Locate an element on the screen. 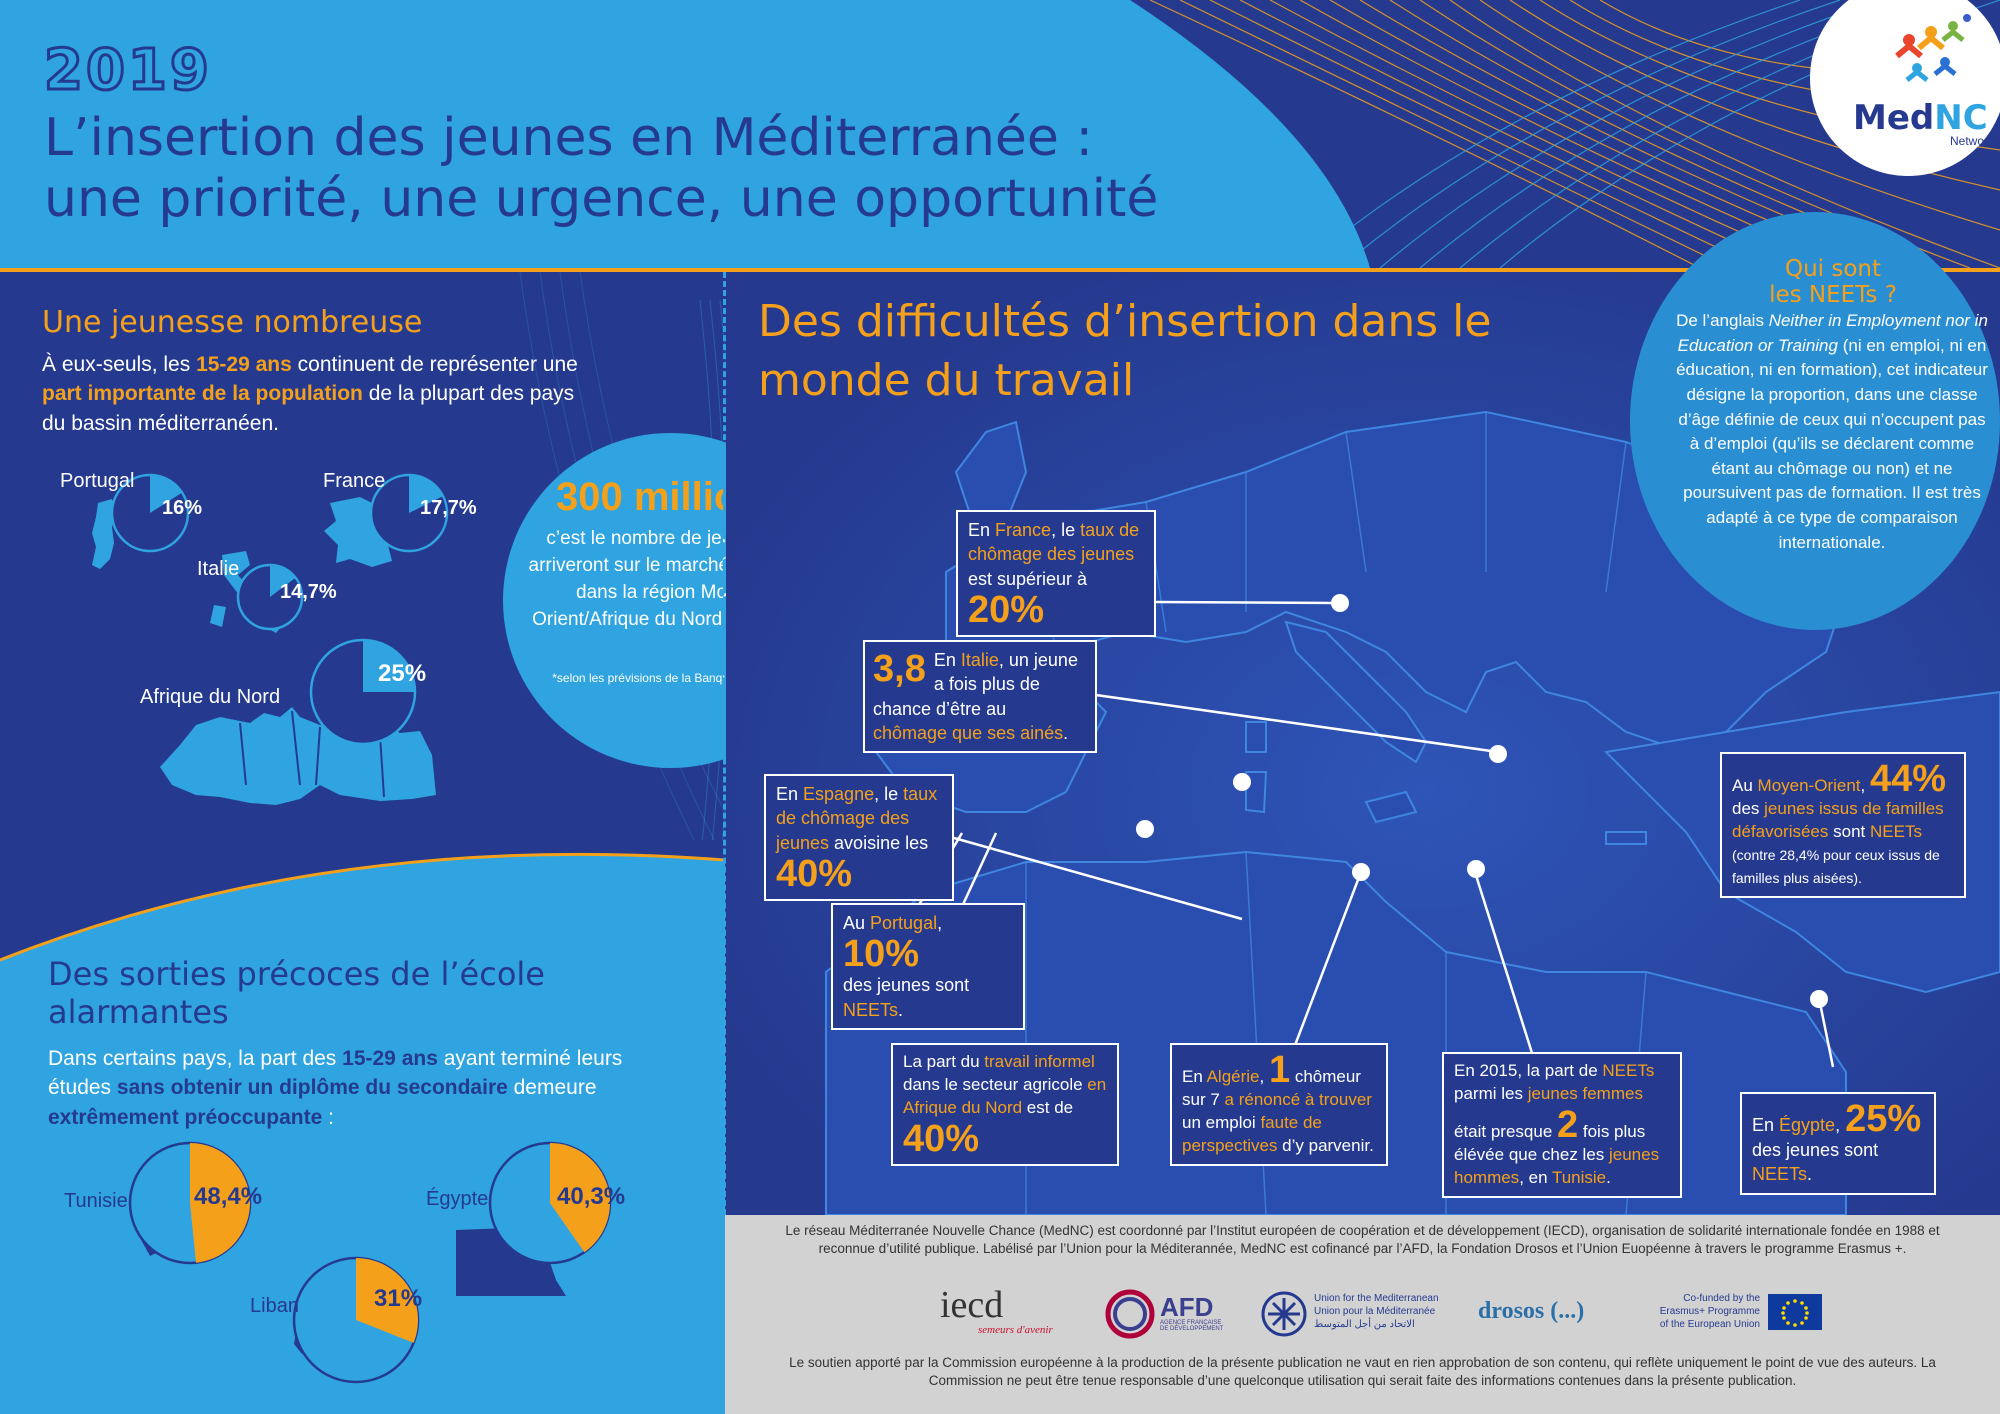  school-highlight-concern: extrêmement préoccupante is located at coordinates (185, 1117).